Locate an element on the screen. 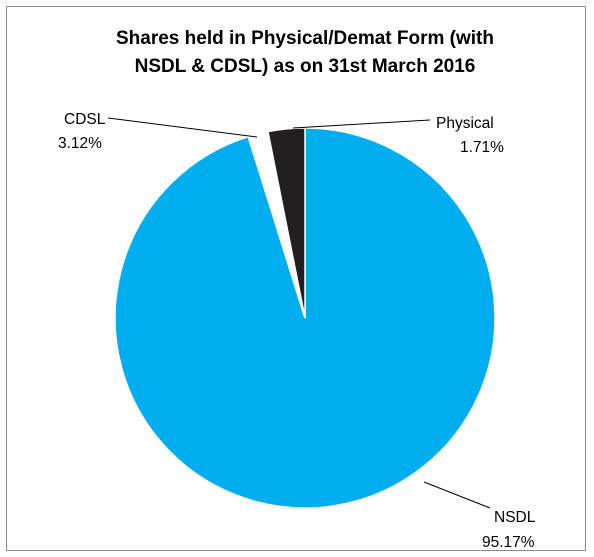 The image size is (594, 557). physical-leader-line is located at coordinates (361, 124).